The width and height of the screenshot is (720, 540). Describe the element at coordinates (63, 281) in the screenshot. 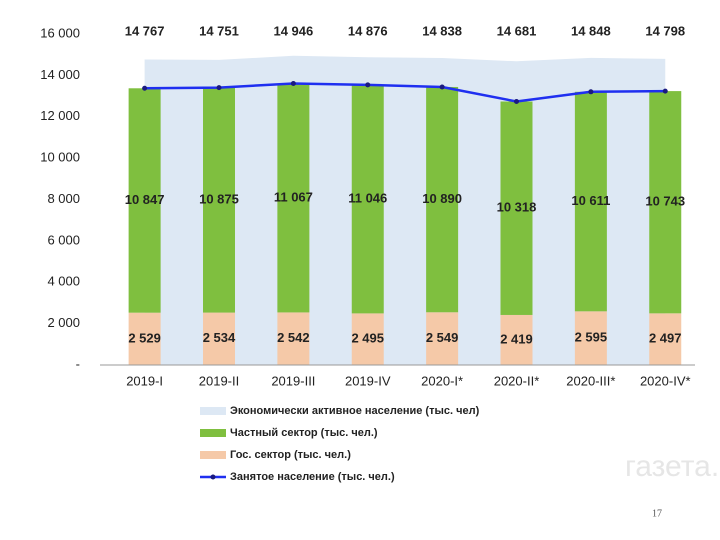

I see `y-tick-label: 4 000` at that location.